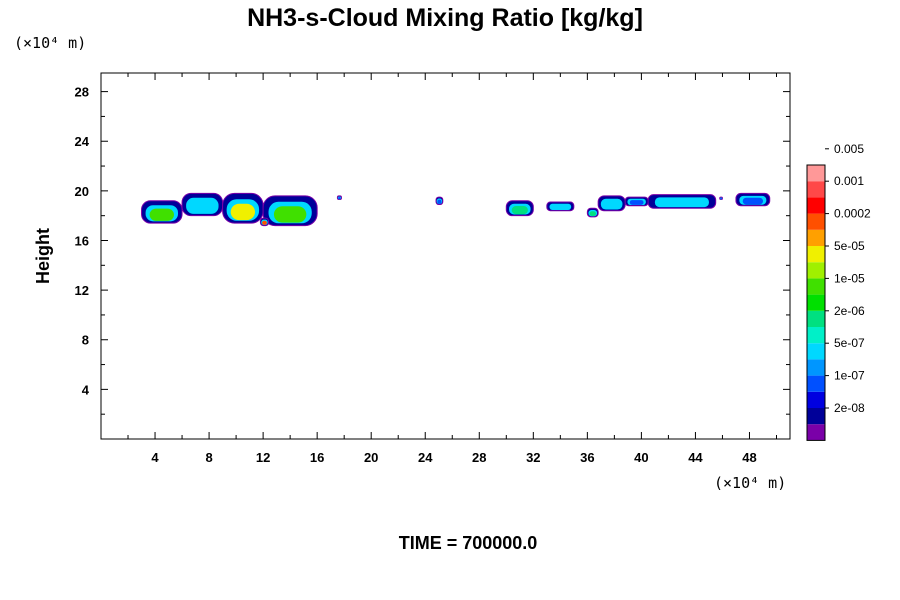 Image resolution: width=900 pixels, height=600 pixels. I want to click on x-tick-label: 12, so click(263, 457).